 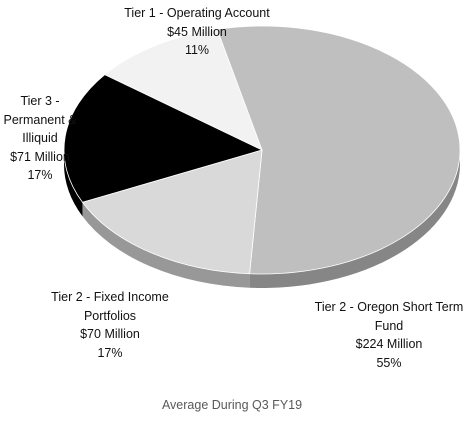 I want to click on category-label: Tier 2 - Oregon Short Term Fund, so click(x=389, y=316).